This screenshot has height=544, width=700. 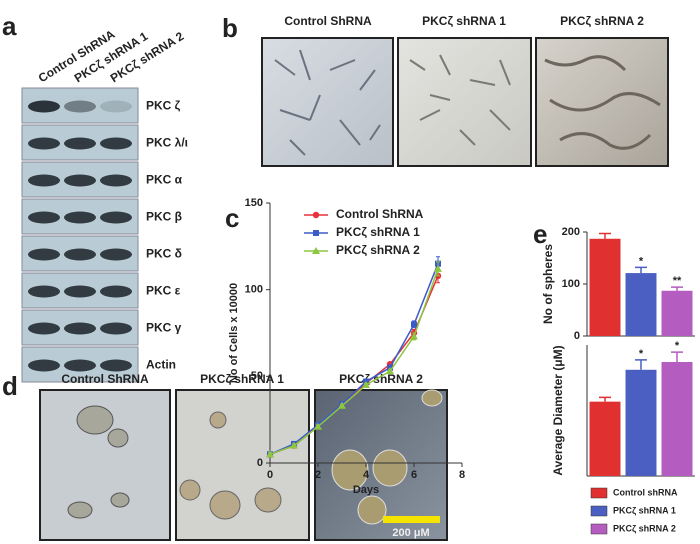 I want to click on panel-label: b, so click(x=230, y=28).